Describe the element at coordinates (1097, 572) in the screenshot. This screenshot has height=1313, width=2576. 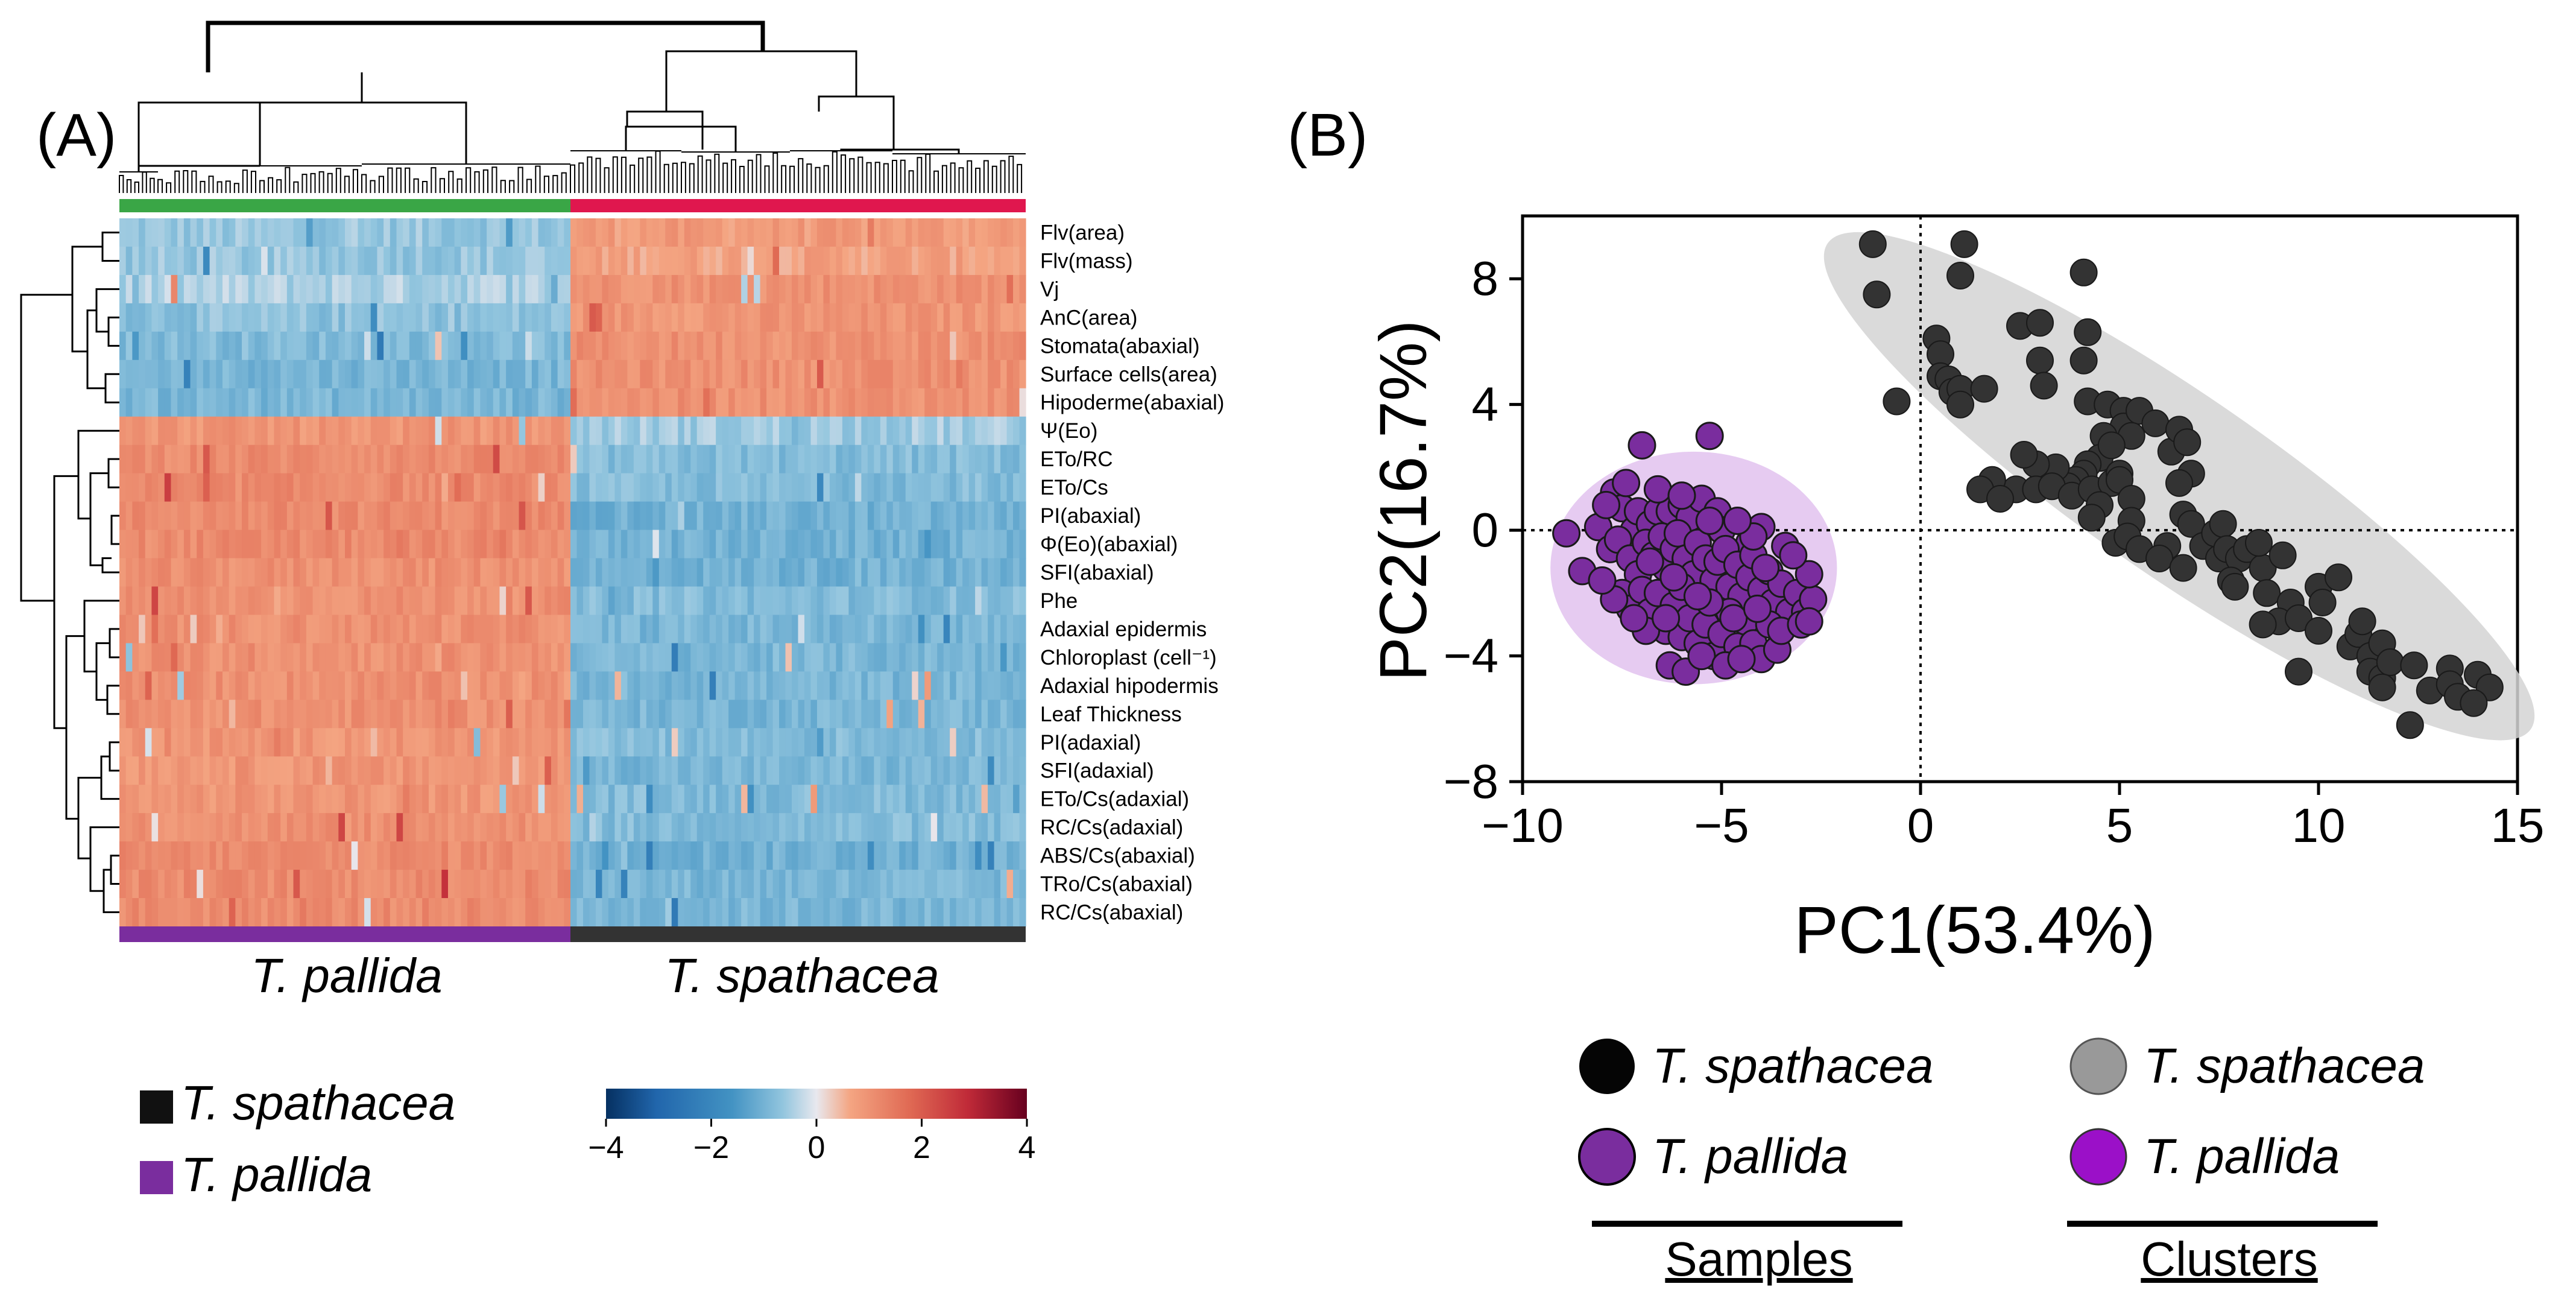
I see `row-label: SFI(abaxial)` at that location.